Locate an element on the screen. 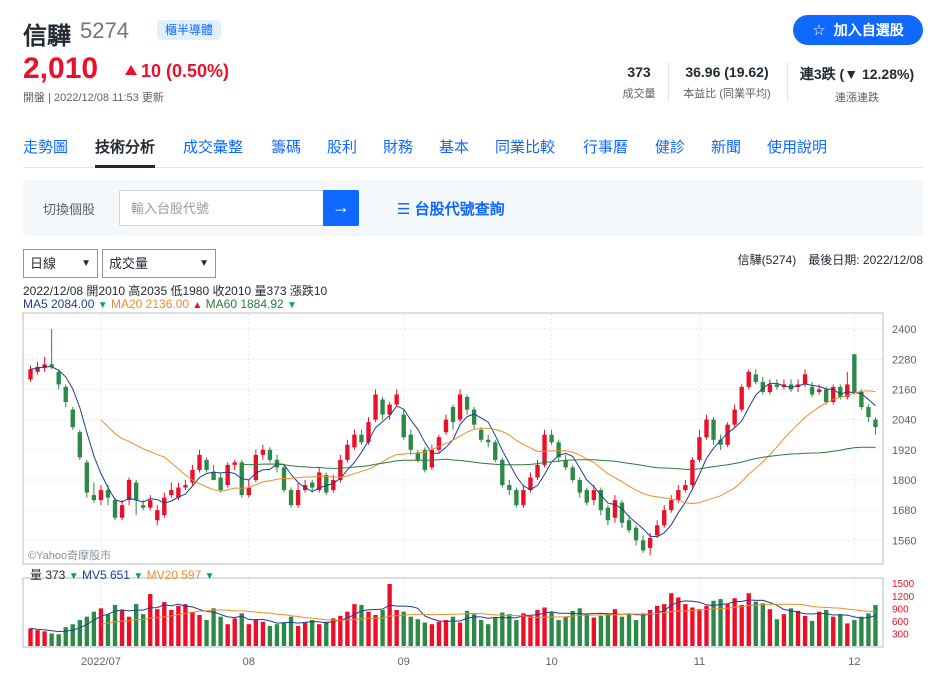 This screenshot has height=695, width=943. code-lookup-label: 台股代號查詢 is located at coordinates (459, 209).